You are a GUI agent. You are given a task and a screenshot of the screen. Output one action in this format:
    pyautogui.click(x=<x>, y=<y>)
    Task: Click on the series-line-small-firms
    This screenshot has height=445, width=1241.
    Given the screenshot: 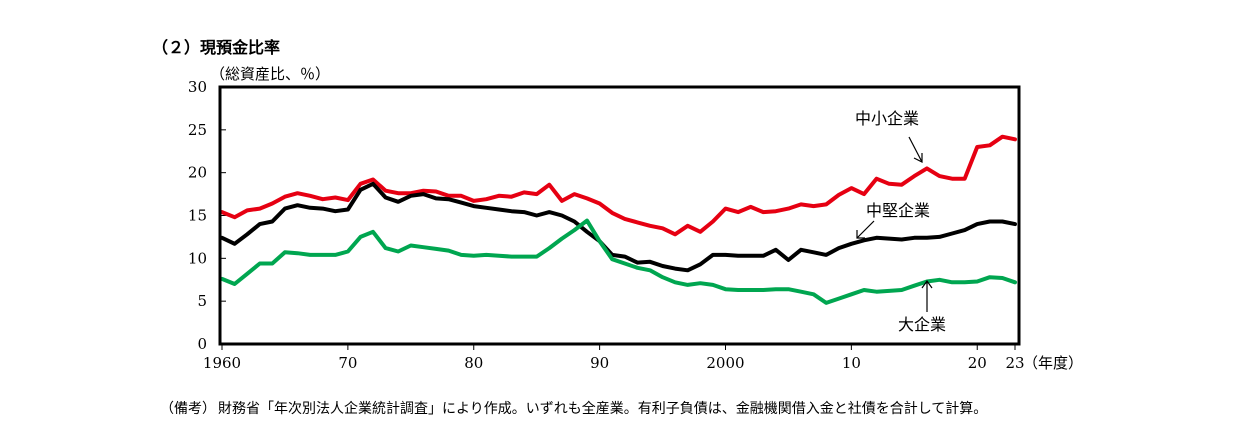 What is the action you would take?
    pyautogui.click(x=618, y=185)
    